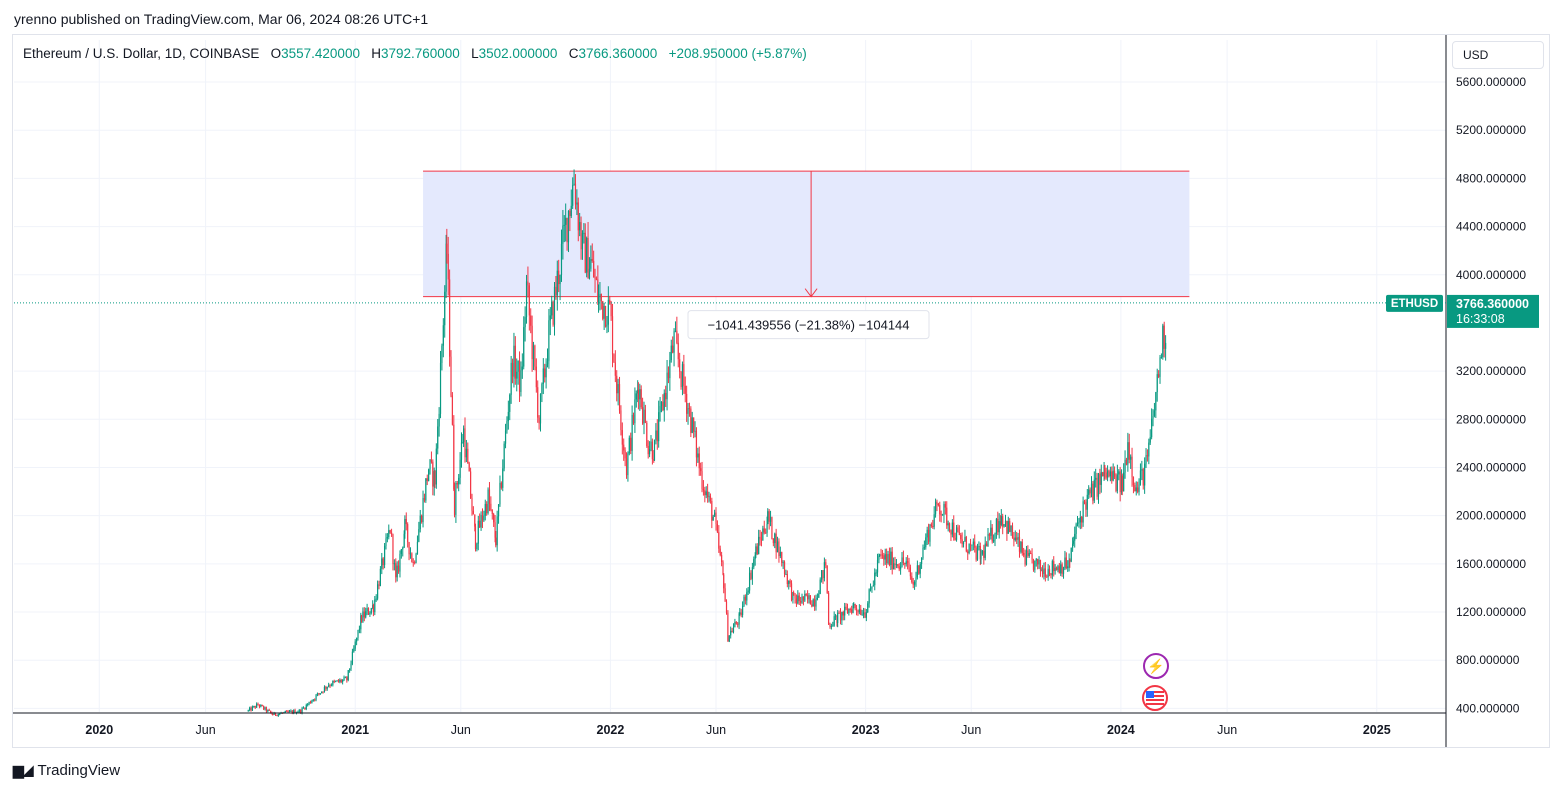 This screenshot has height=792, width=1564. What do you see at coordinates (1156, 666) in the screenshot?
I see `bolt-icon: ⚡` at bounding box center [1156, 666].